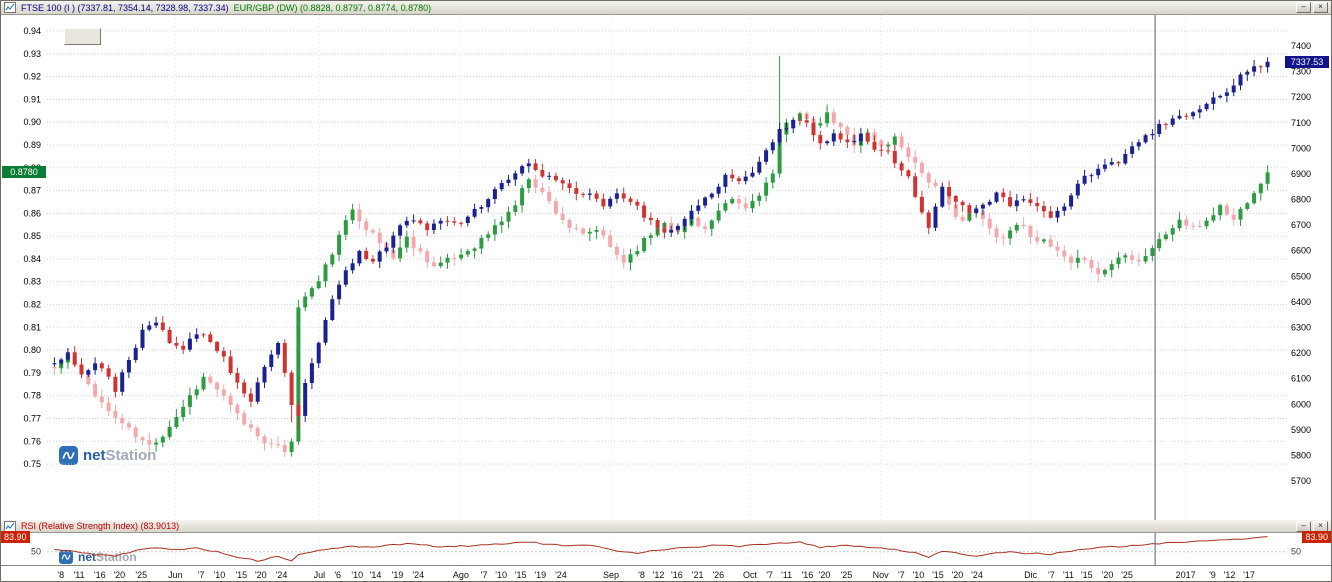  What do you see at coordinates (1320, 526) in the screenshot?
I see `rsi-close-button: ×` at bounding box center [1320, 526].